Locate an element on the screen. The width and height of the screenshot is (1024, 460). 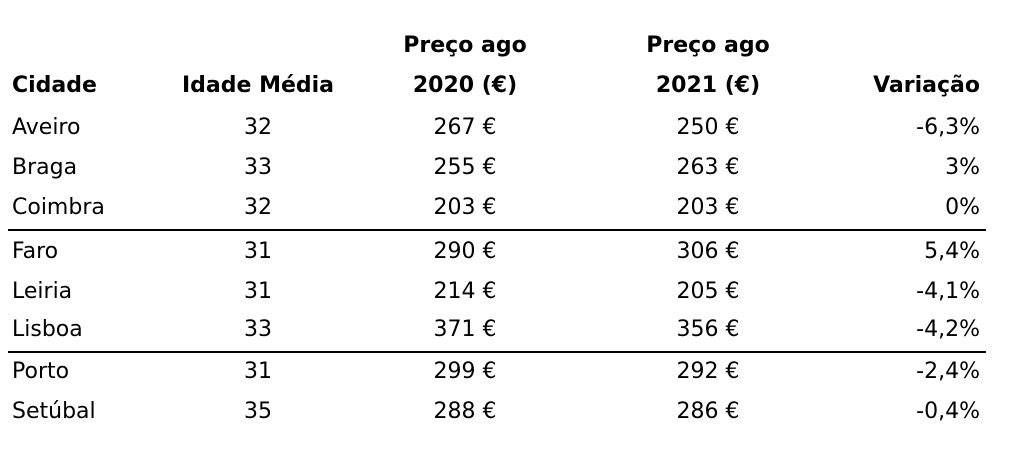
cell-city: Braga is located at coordinates (45, 167).